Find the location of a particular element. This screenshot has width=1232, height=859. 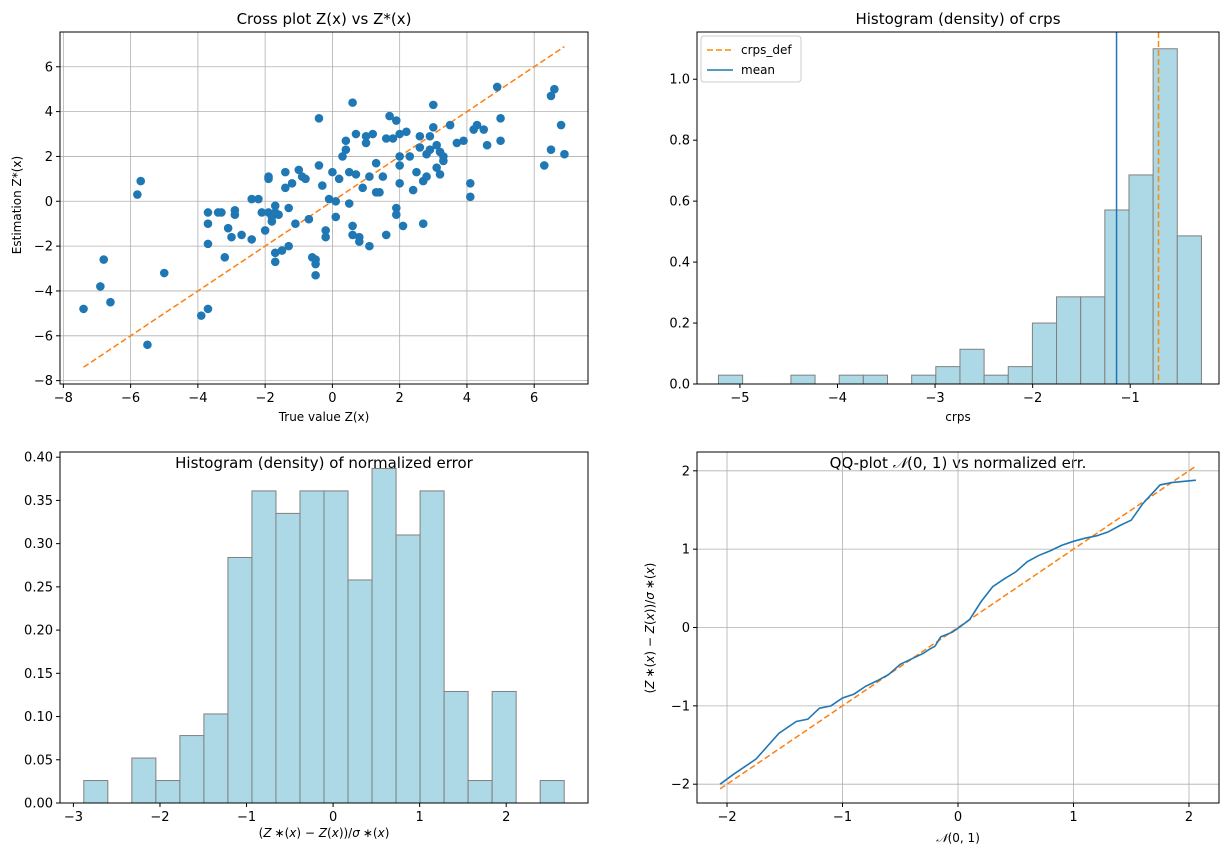

y-tick-label: −4 is located at coordinates (43, 291).